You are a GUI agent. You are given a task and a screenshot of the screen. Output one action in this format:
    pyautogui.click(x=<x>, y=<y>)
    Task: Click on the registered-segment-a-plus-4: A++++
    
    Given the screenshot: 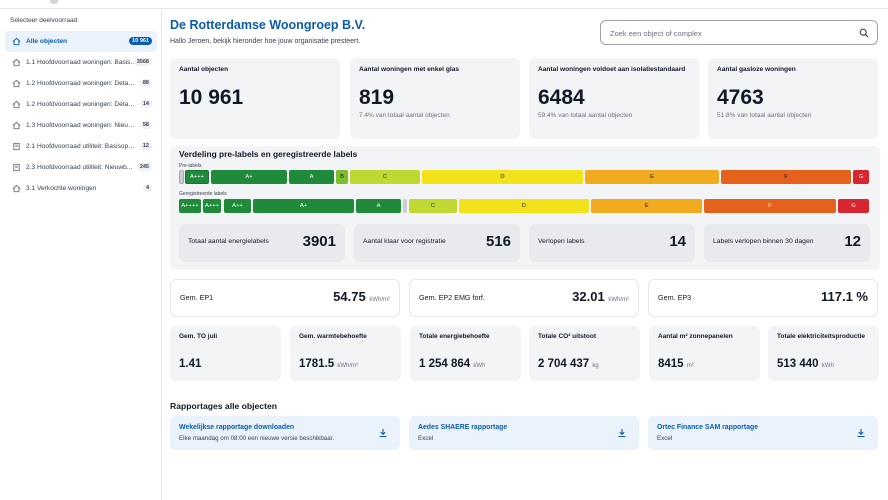 What is the action you would take?
    pyautogui.click(x=190, y=206)
    